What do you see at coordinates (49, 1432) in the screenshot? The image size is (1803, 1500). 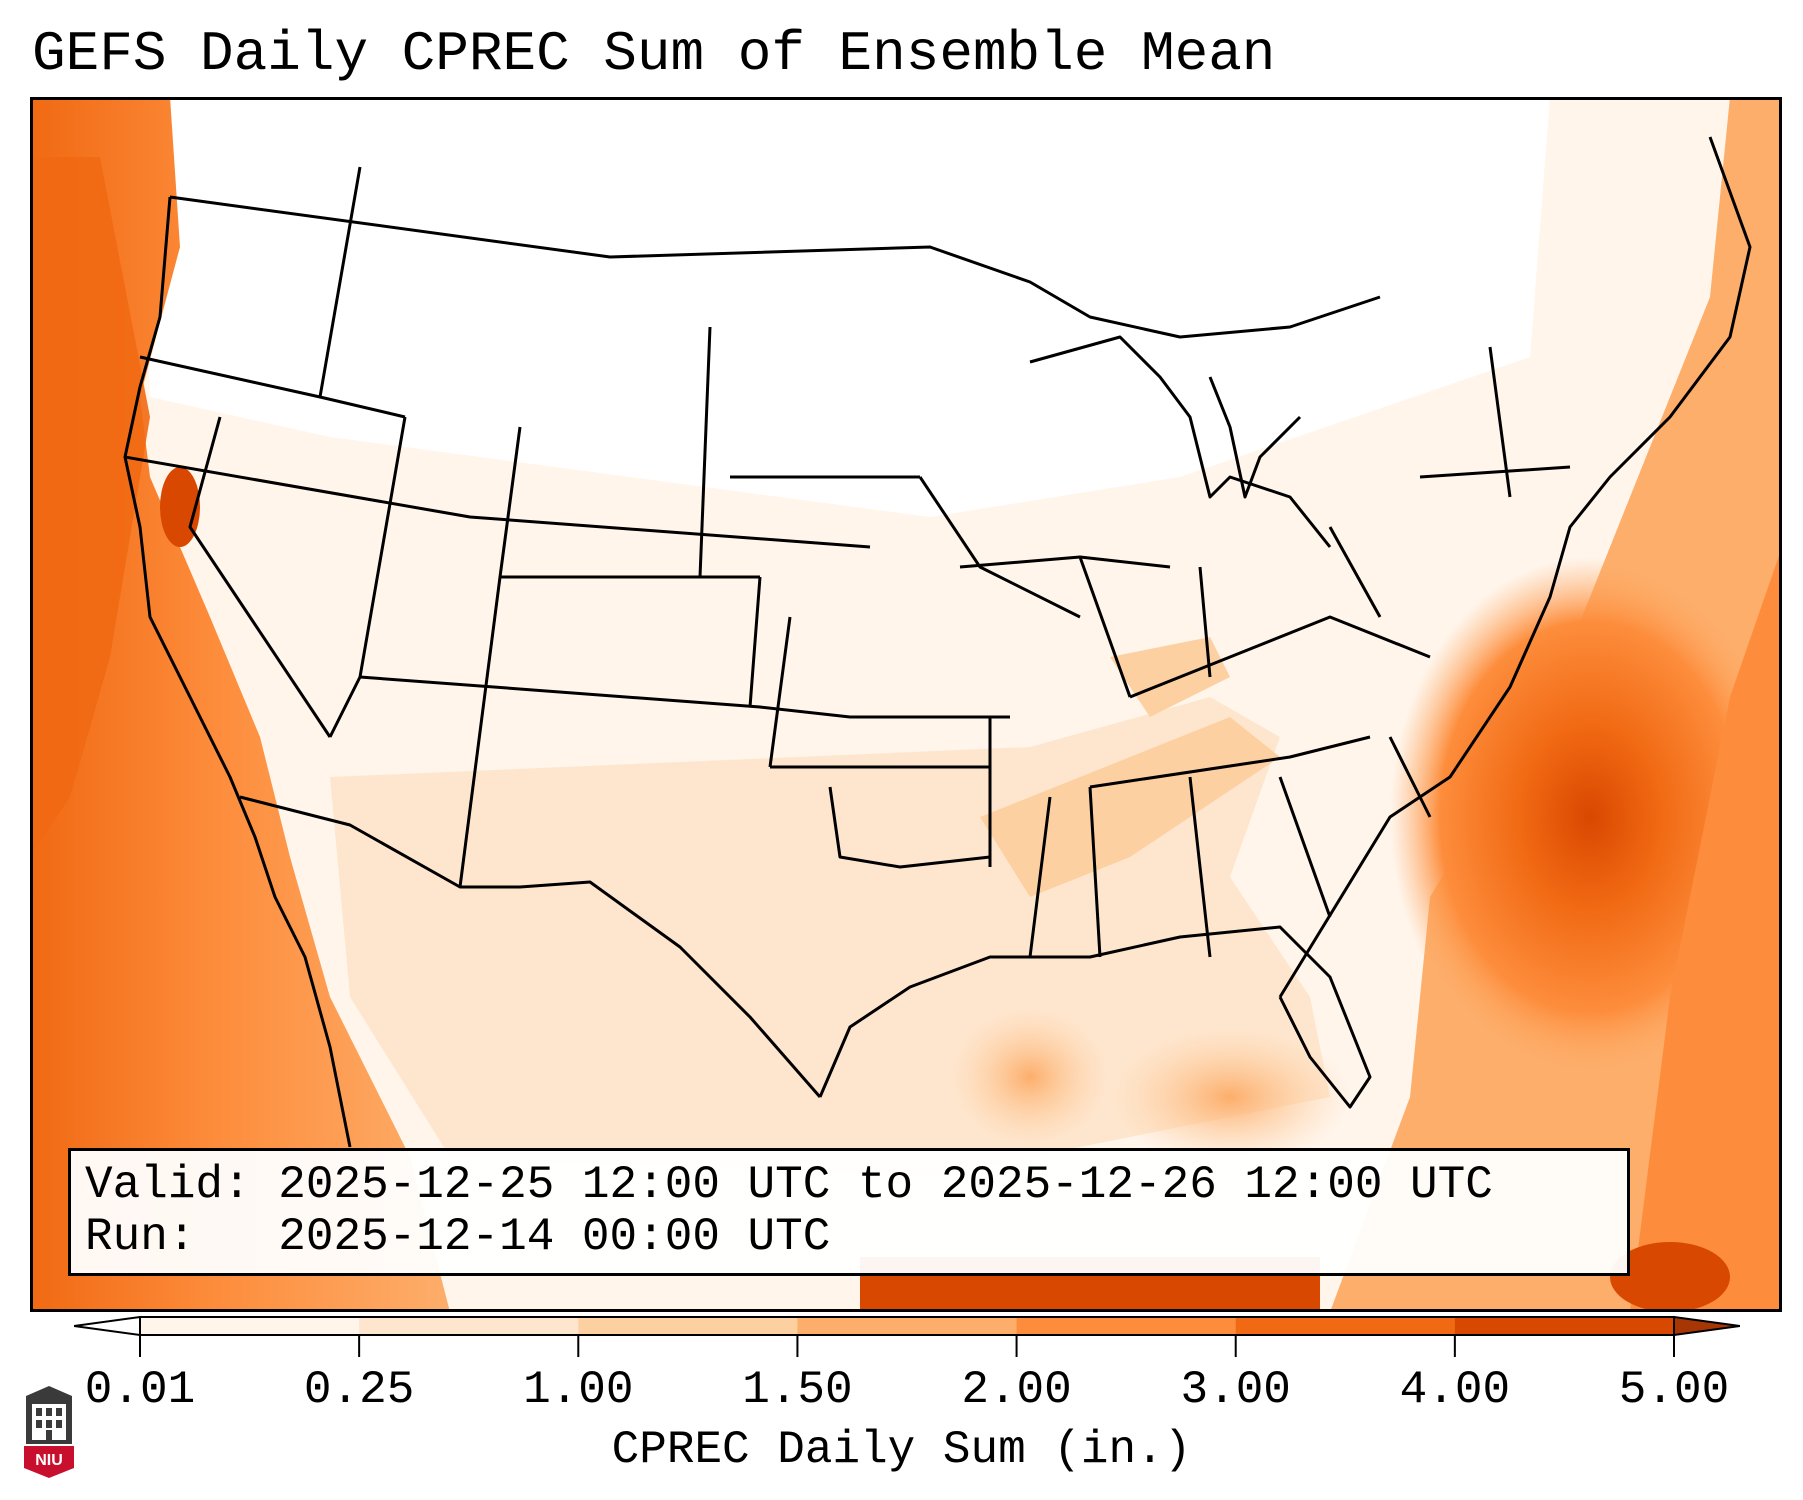 I see `niu-logo: NIU` at bounding box center [49, 1432].